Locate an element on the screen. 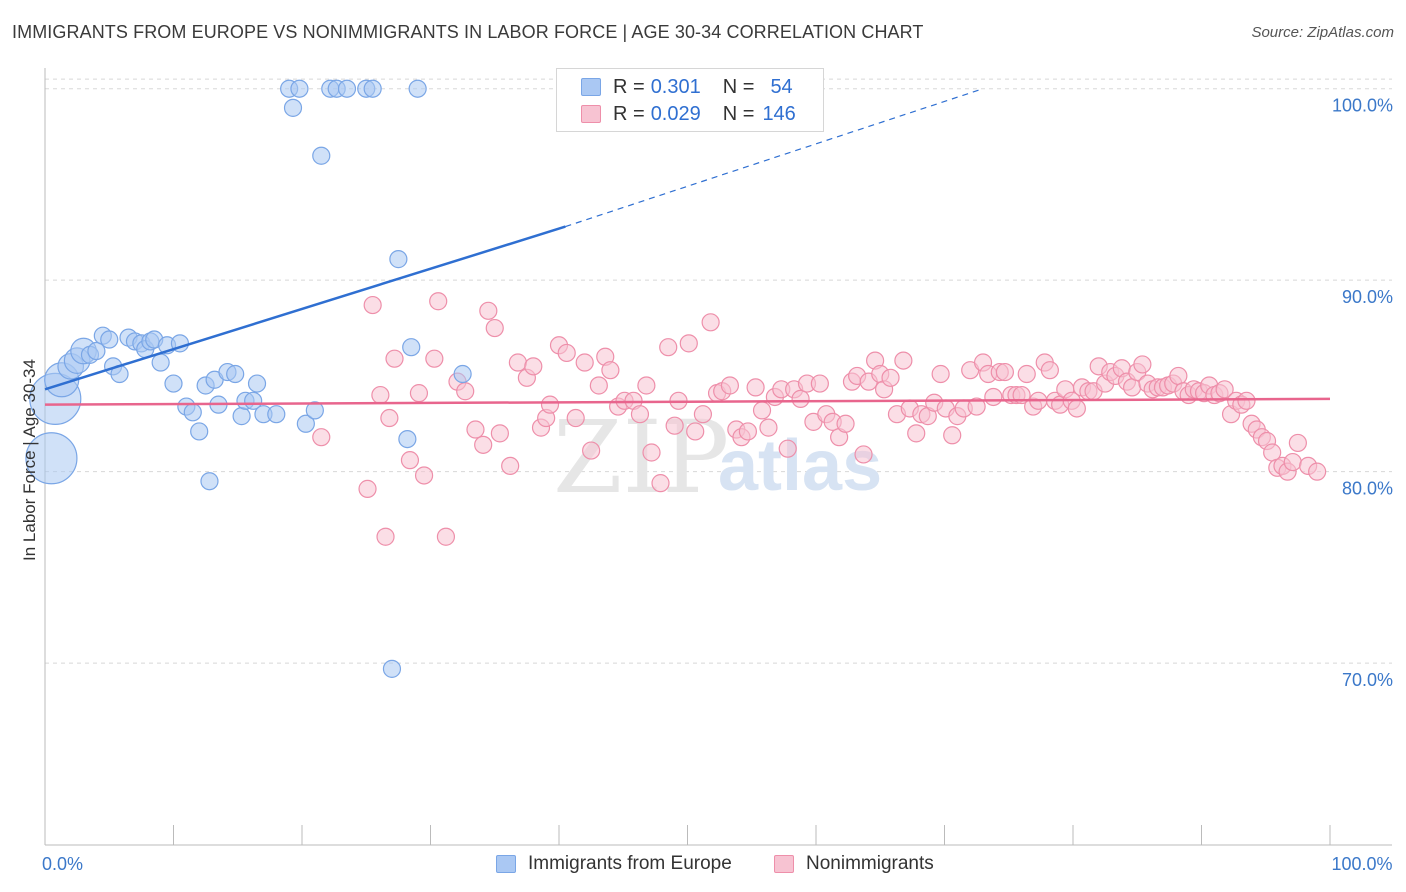  y-axis-label: In Labor Force | Age 30-34 is located at coordinates (29, 460).